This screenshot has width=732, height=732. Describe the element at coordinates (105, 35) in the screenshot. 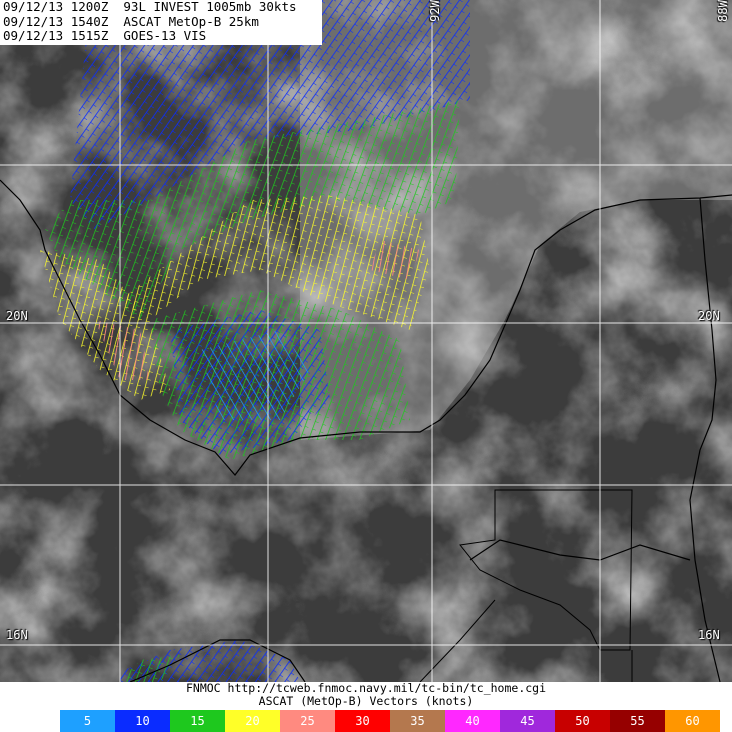

I see `header-line: 09/12/13 1515Z GOES-13 VIS` at that location.